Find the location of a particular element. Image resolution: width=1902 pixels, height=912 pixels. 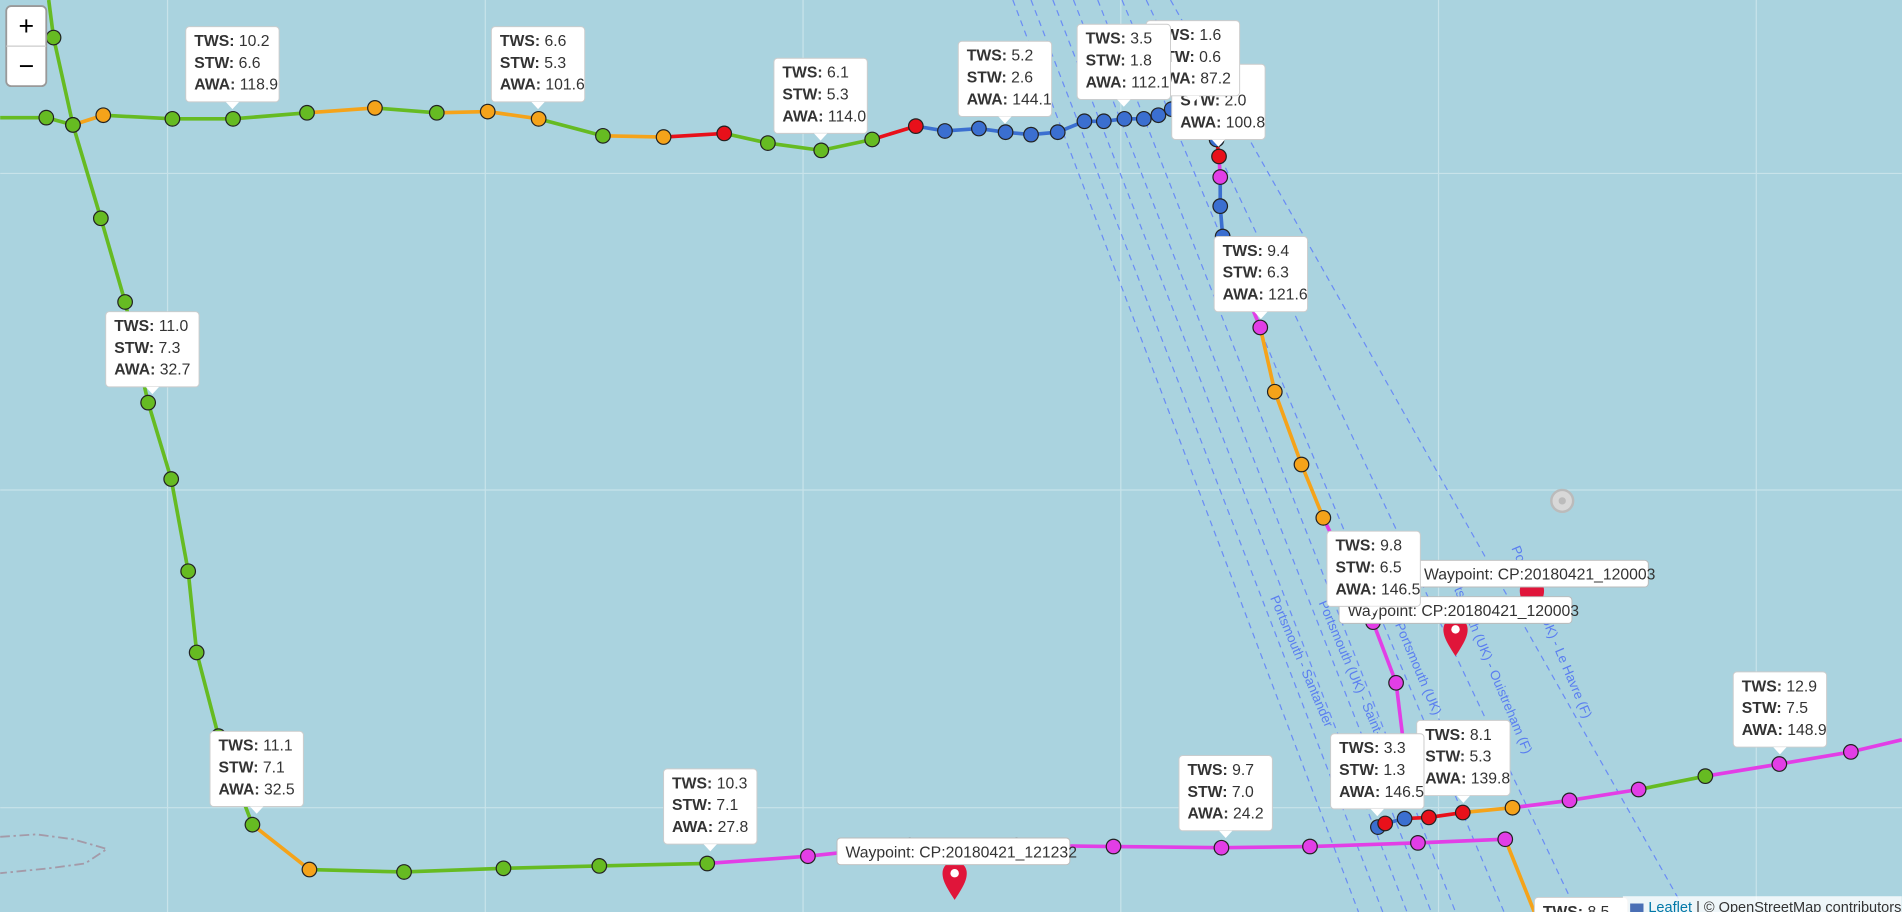

tooltip-value: 7.0 is located at coordinates (1243, 792).